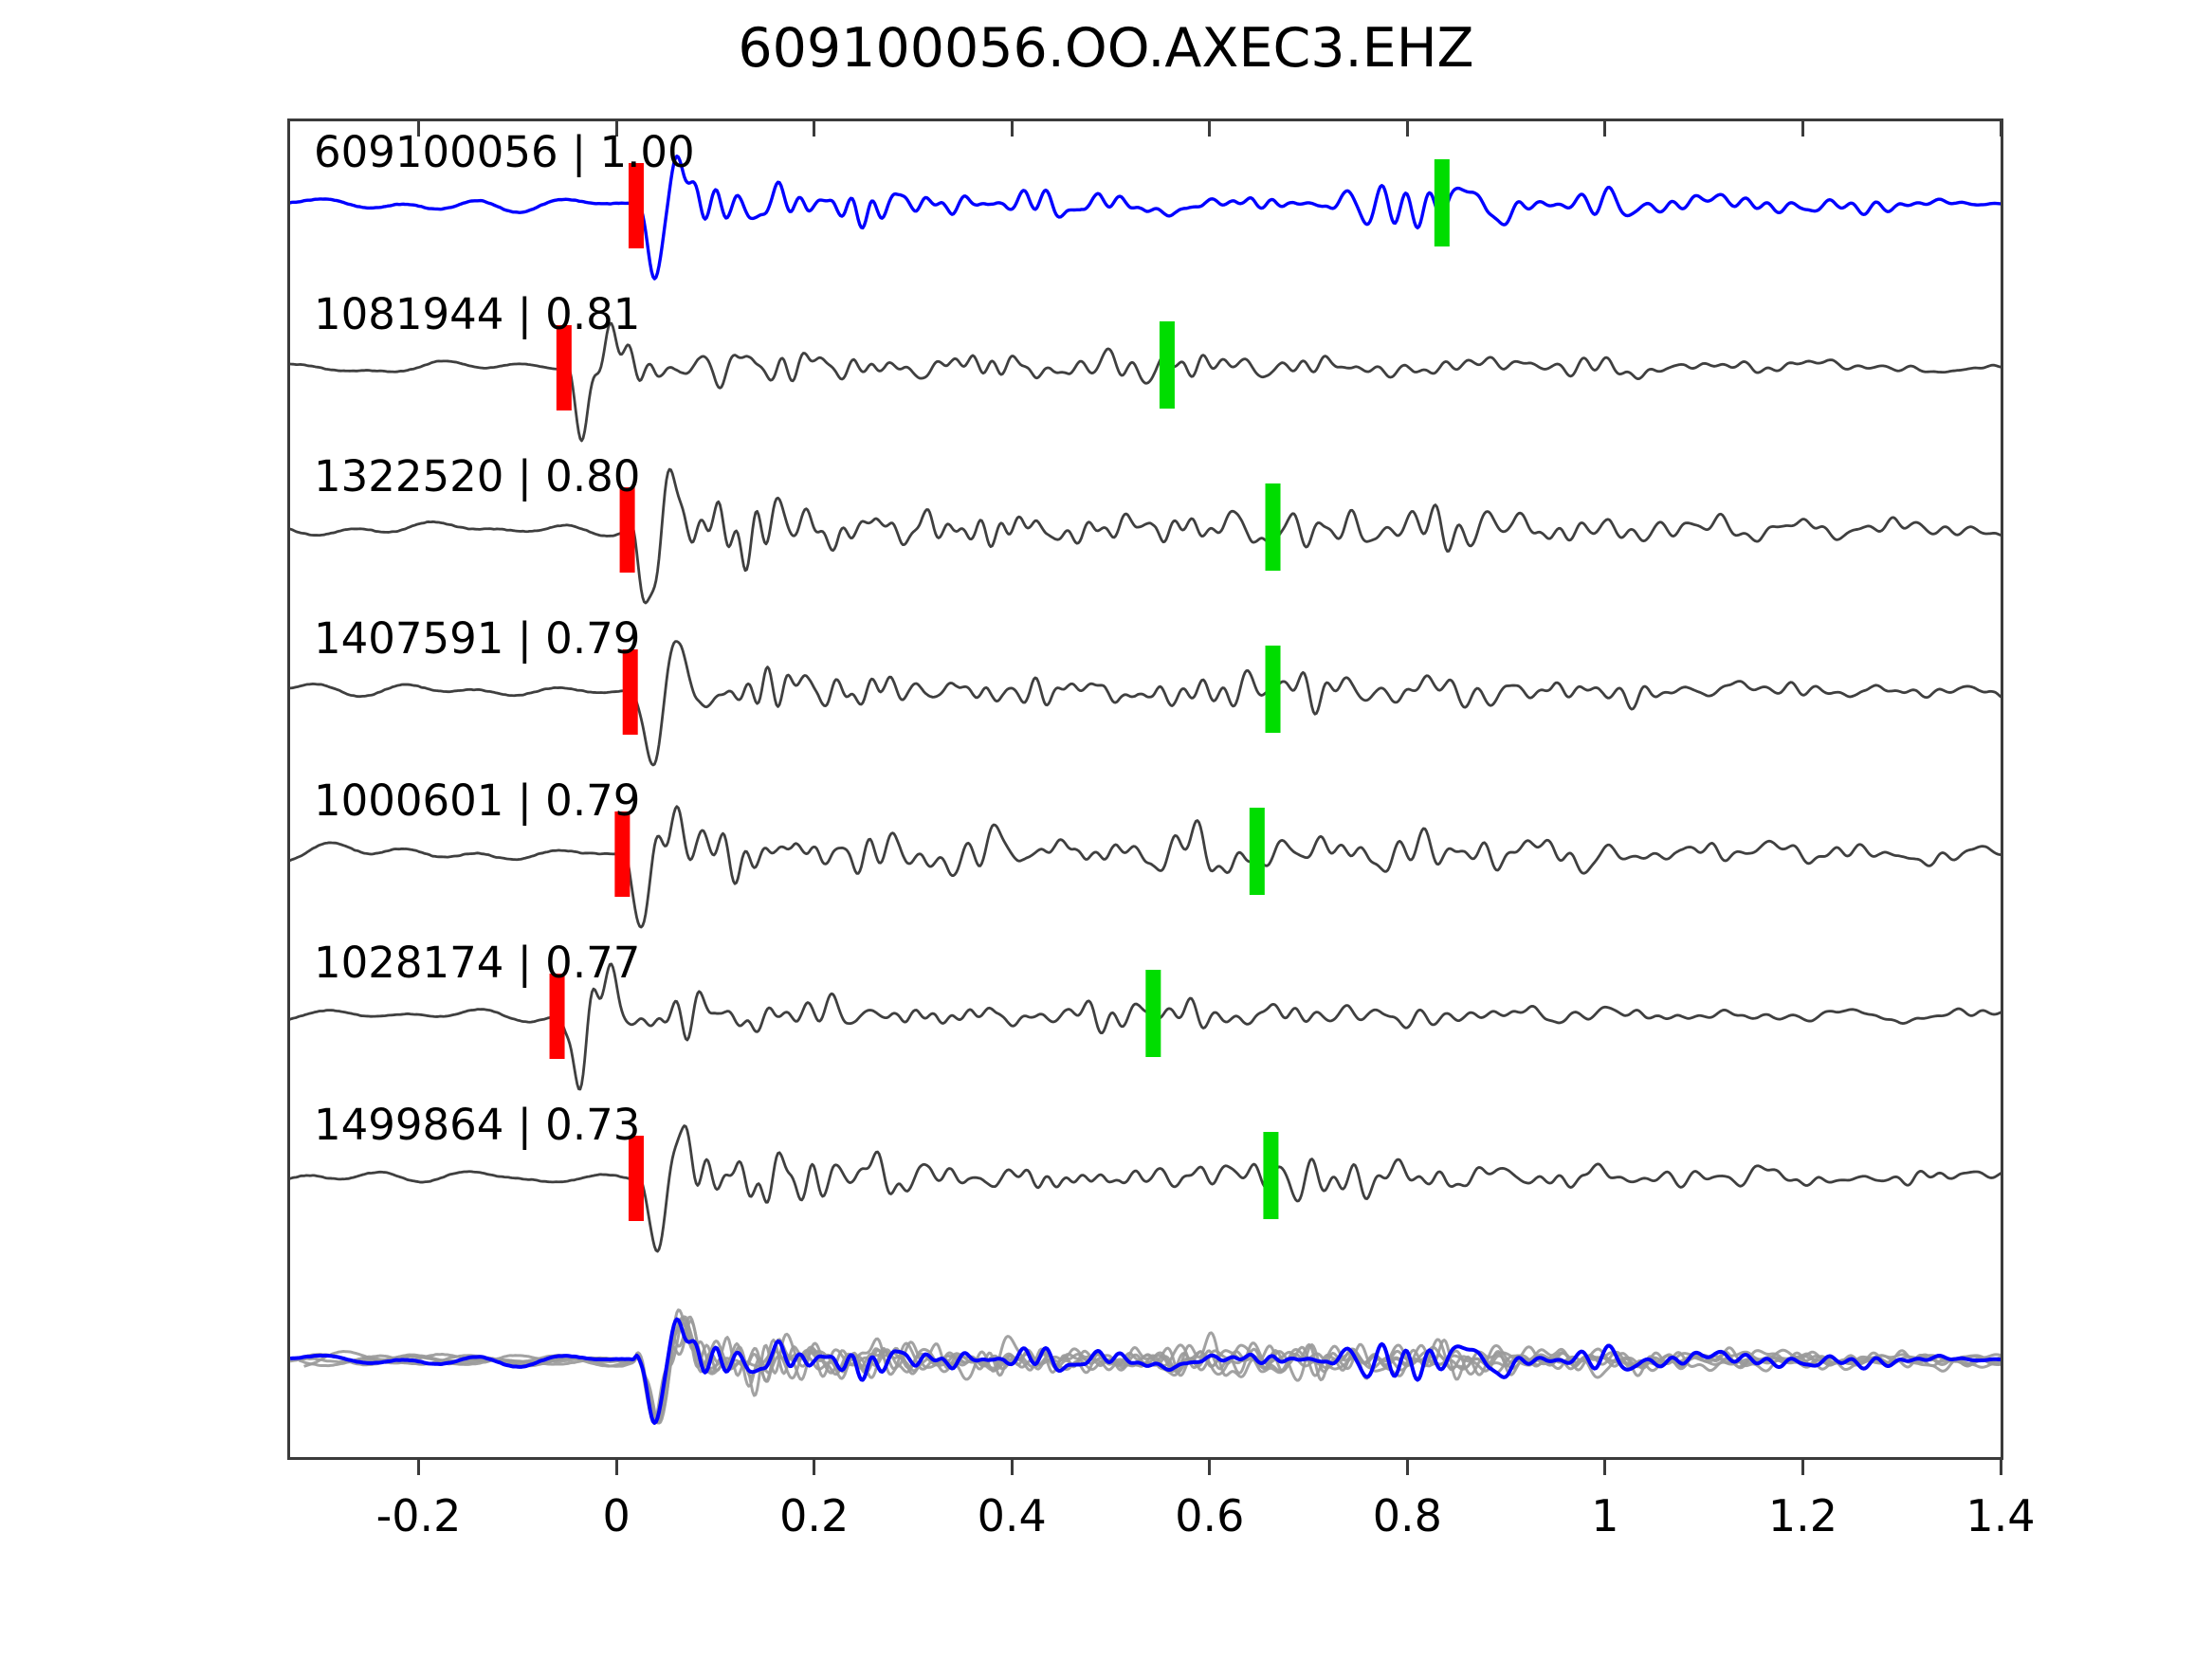 This screenshot has width=2212, height=1659. I want to click on x-axis-tick-label: 1.4, so click(2000, 1515).